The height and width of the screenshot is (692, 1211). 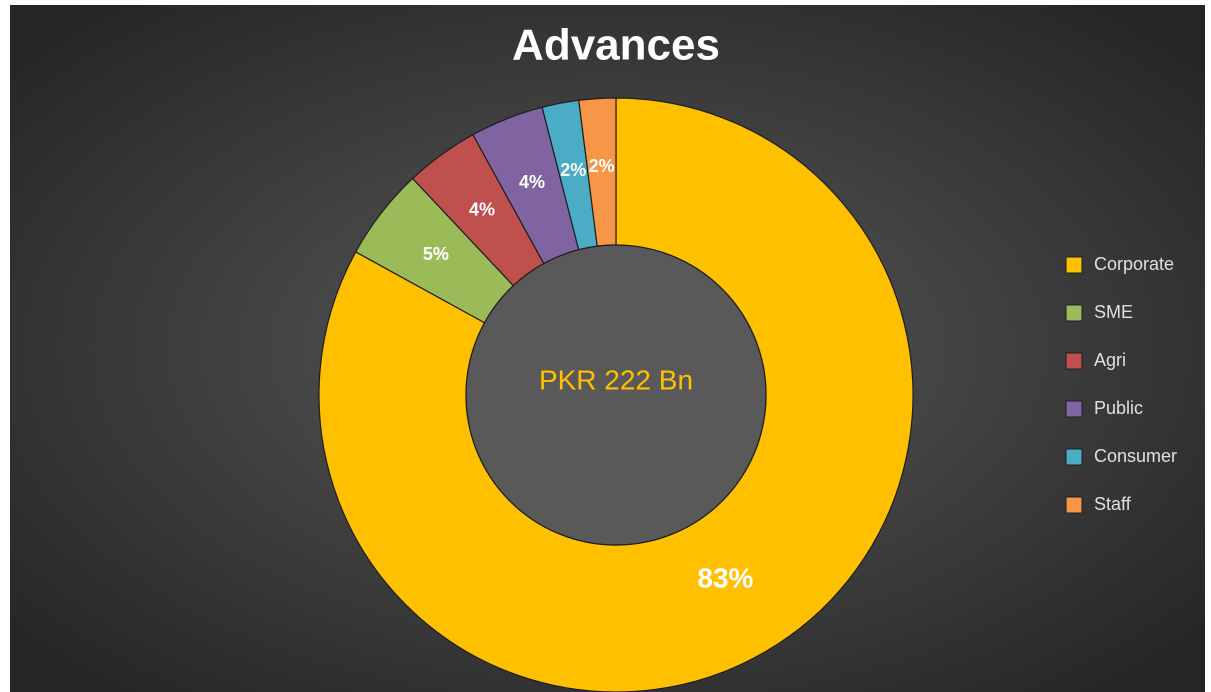 What do you see at coordinates (436, 254) in the screenshot?
I see `data-label: 5%` at bounding box center [436, 254].